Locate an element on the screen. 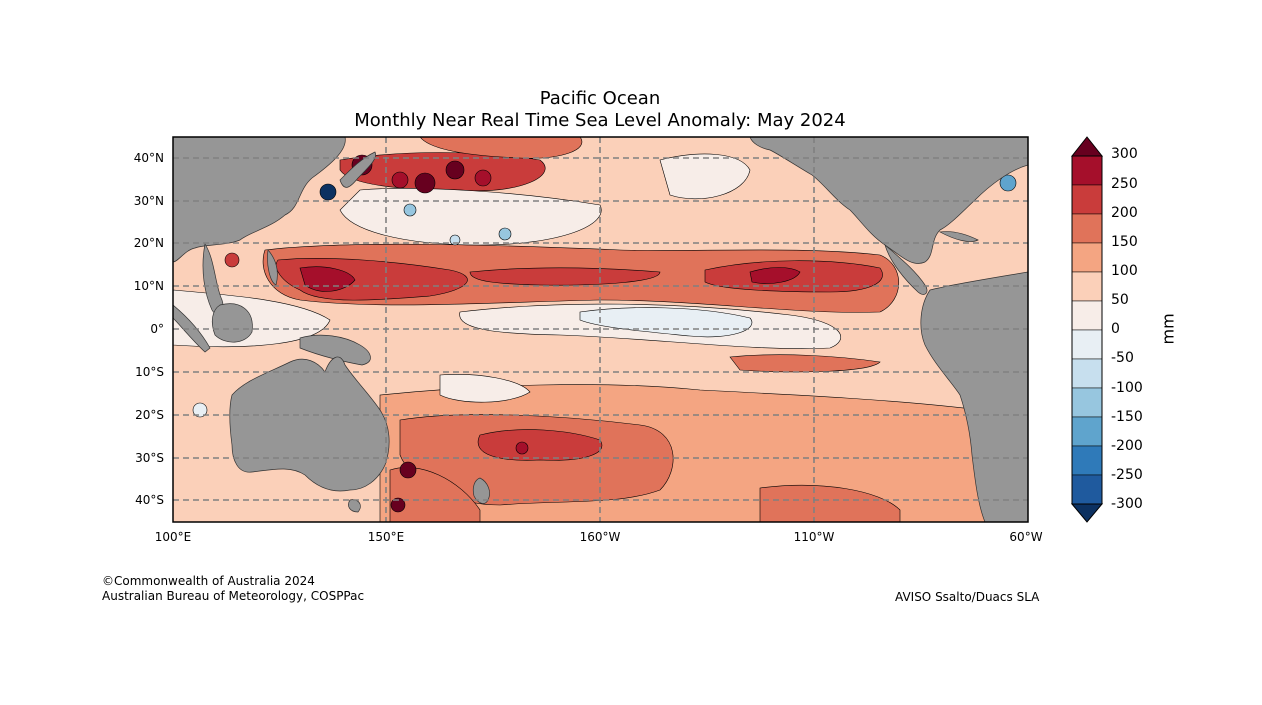 The width and height of the screenshot is (1262, 705). colorbar-label: 50 is located at coordinates (1120, 300).